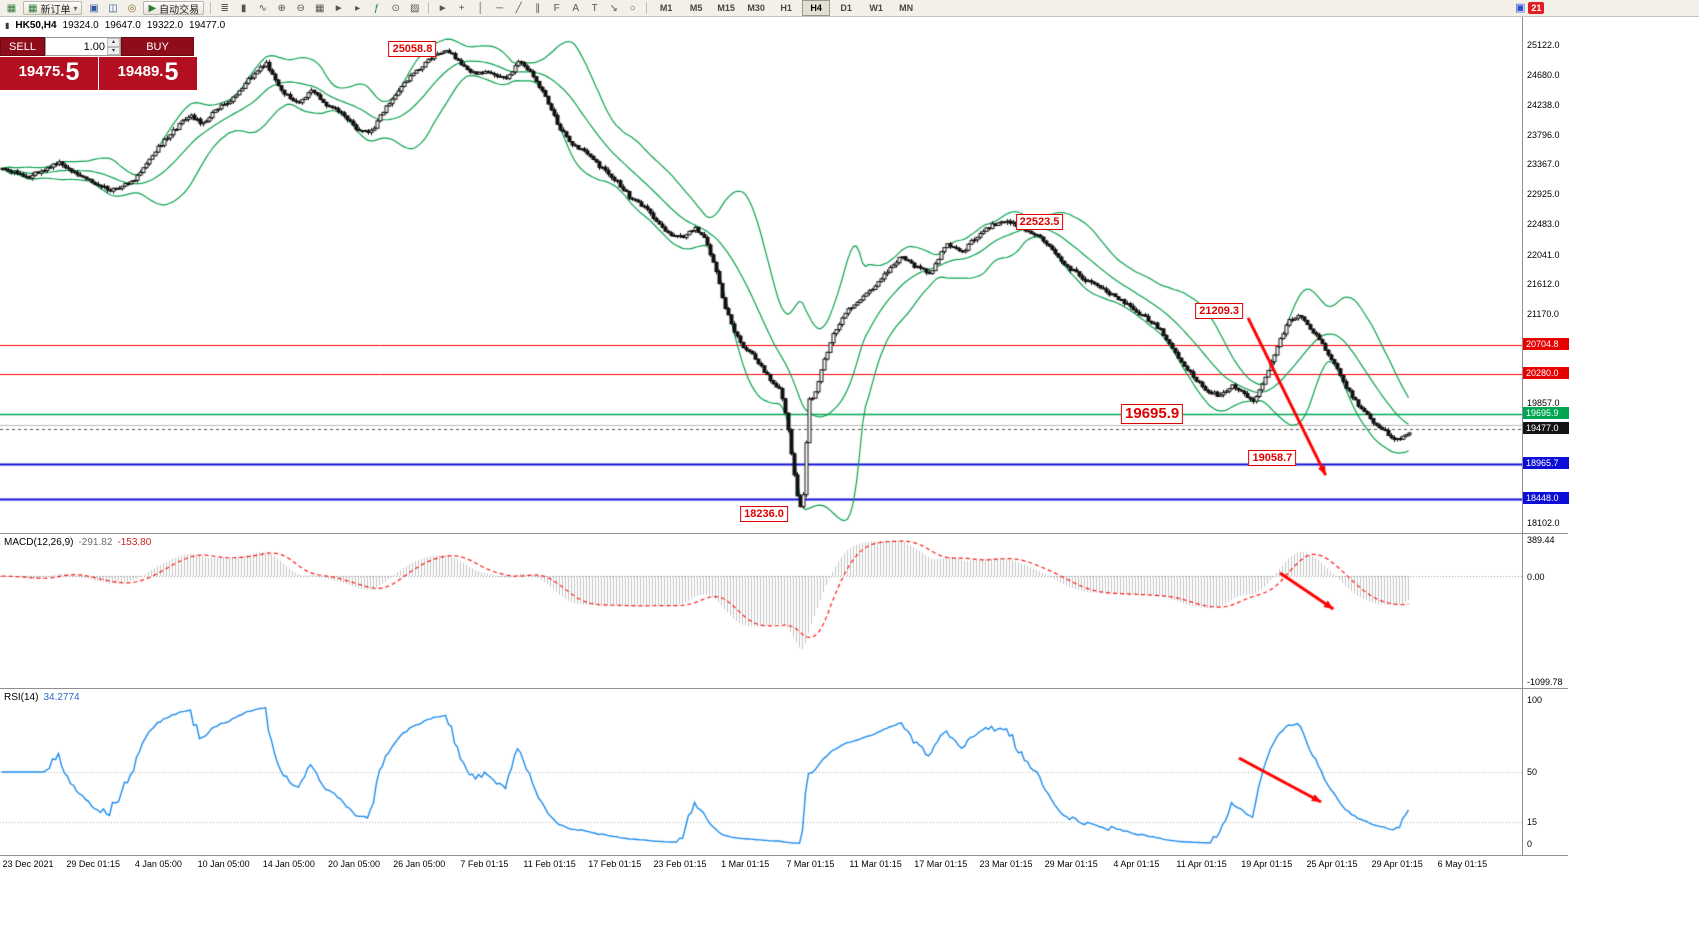 Image resolution: width=1699 pixels, height=941 pixels. What do you see at coordinates (594, 8) in the screenshot?
I see `text-label-icon: T` at bounding box center [594, 8].